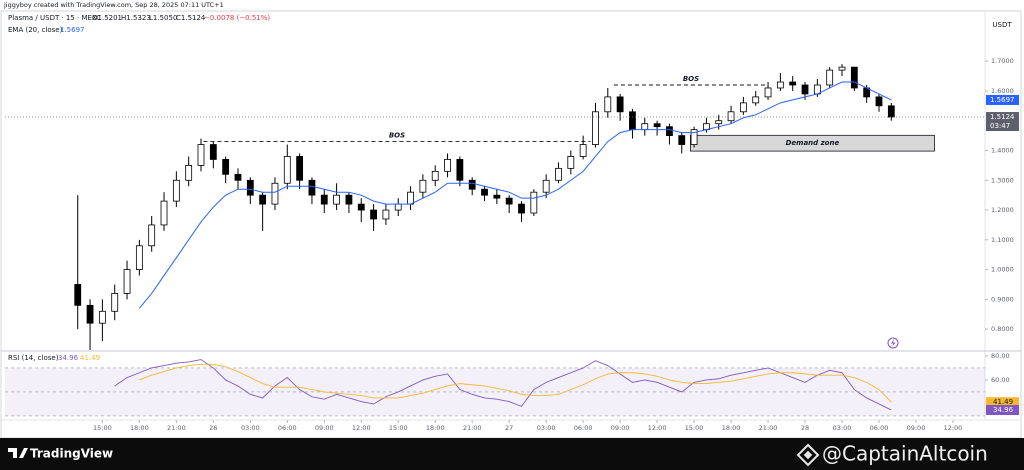 The width and height of the screenshot is (1024, 470). What do you see at coordinates (1000, 380) in the screenshot?
I see `rsi-y-tick-label: 60.00` at bounding box center [1000, 380].